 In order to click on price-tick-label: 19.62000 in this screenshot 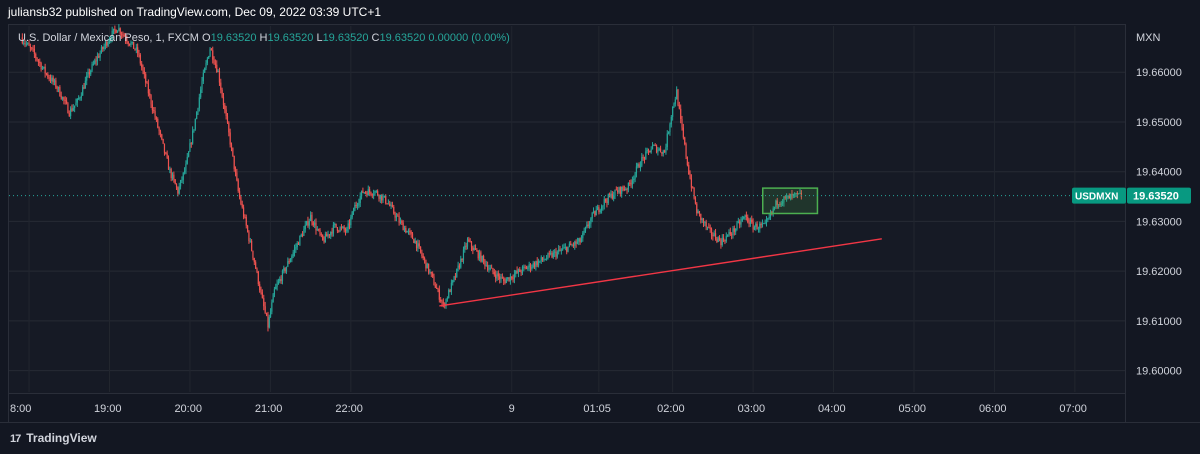, I will do `click(1159, 272)`.